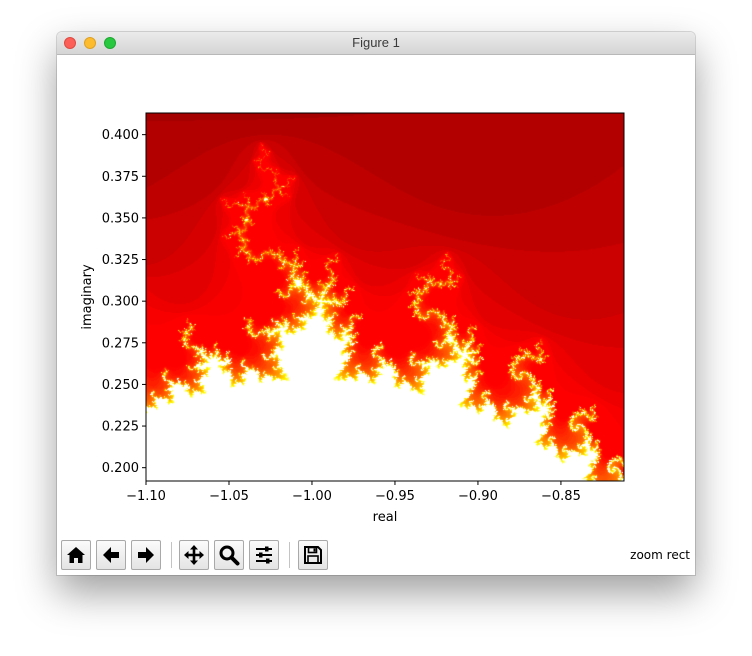  I want to click on y-axis-label: imaginary, so click(87, 297).